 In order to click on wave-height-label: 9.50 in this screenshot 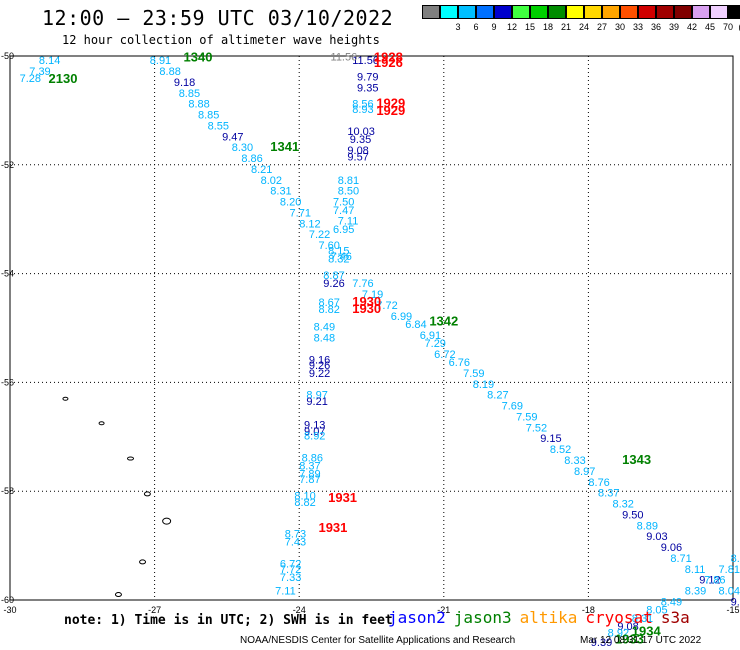, I will do `click(632, 515)`.